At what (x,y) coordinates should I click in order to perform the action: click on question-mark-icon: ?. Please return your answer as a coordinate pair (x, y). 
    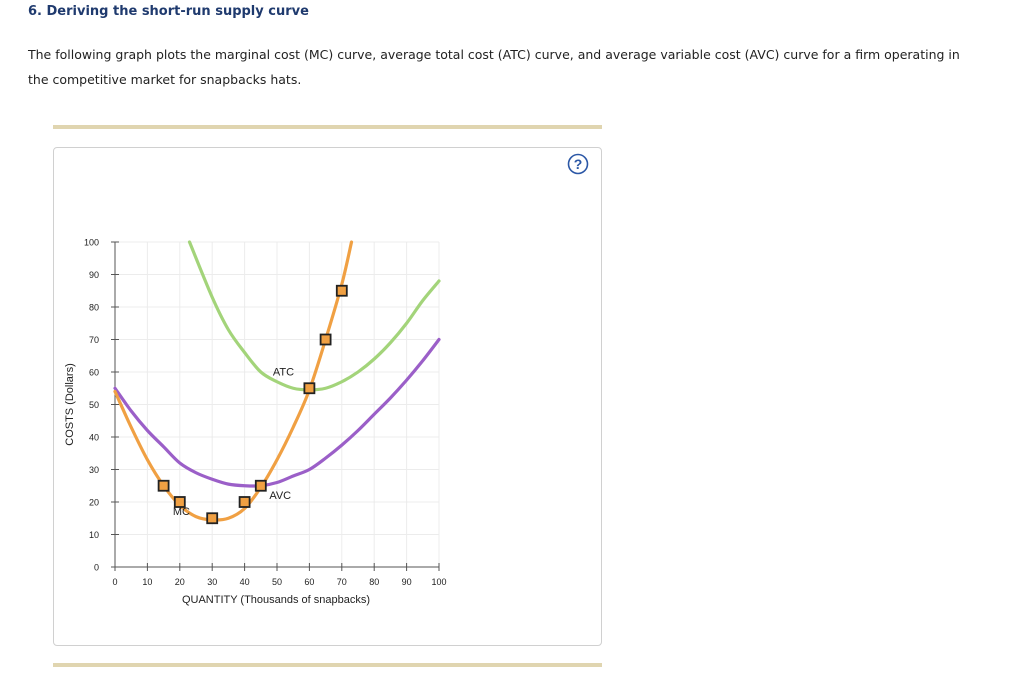
    Looking at the image, I should click on (578, 164).